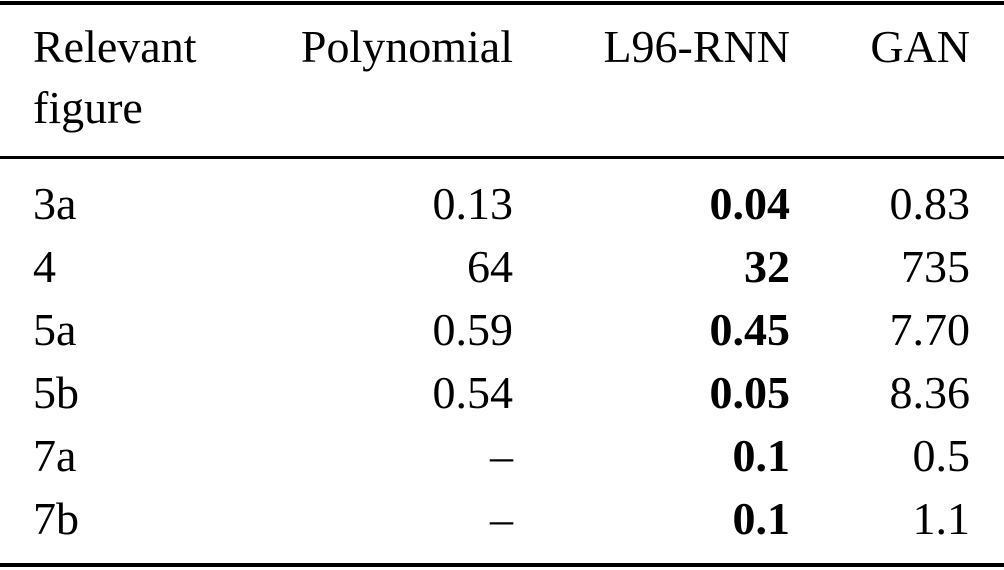 This screenshot has height=570, width=1004. Describe the element at coordinates (930, 392) in the screenshot. I see `cell-gan-value: 8.36` at that location.